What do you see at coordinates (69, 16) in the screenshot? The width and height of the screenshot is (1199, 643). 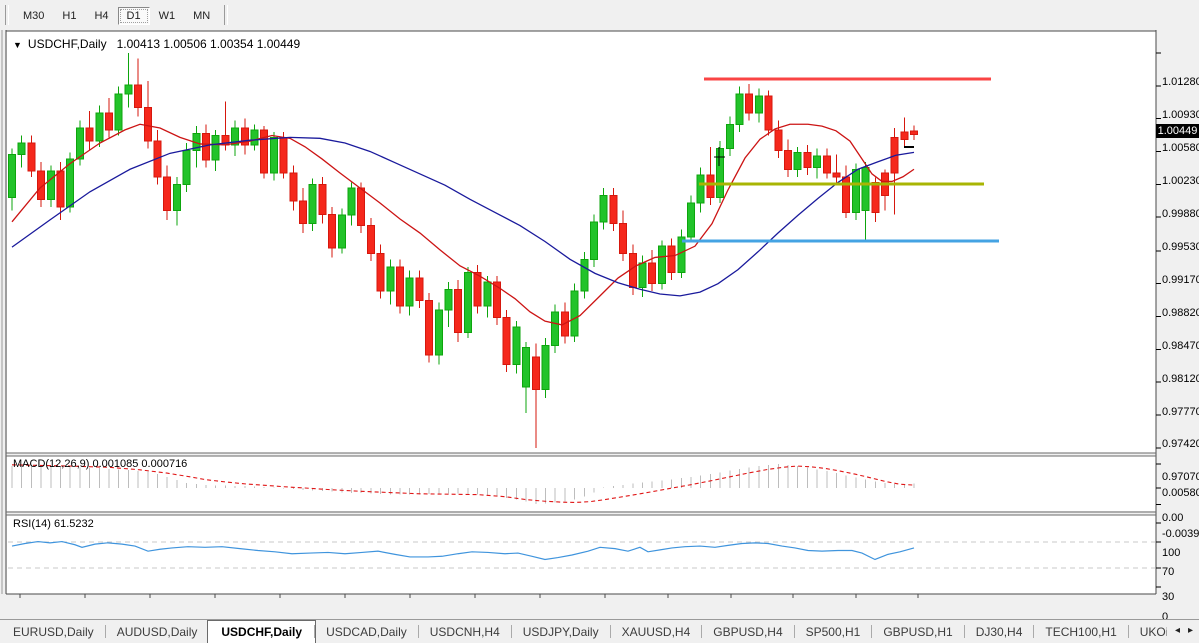 I see `period-button-h1: H1` at bounding box center [69, 16].